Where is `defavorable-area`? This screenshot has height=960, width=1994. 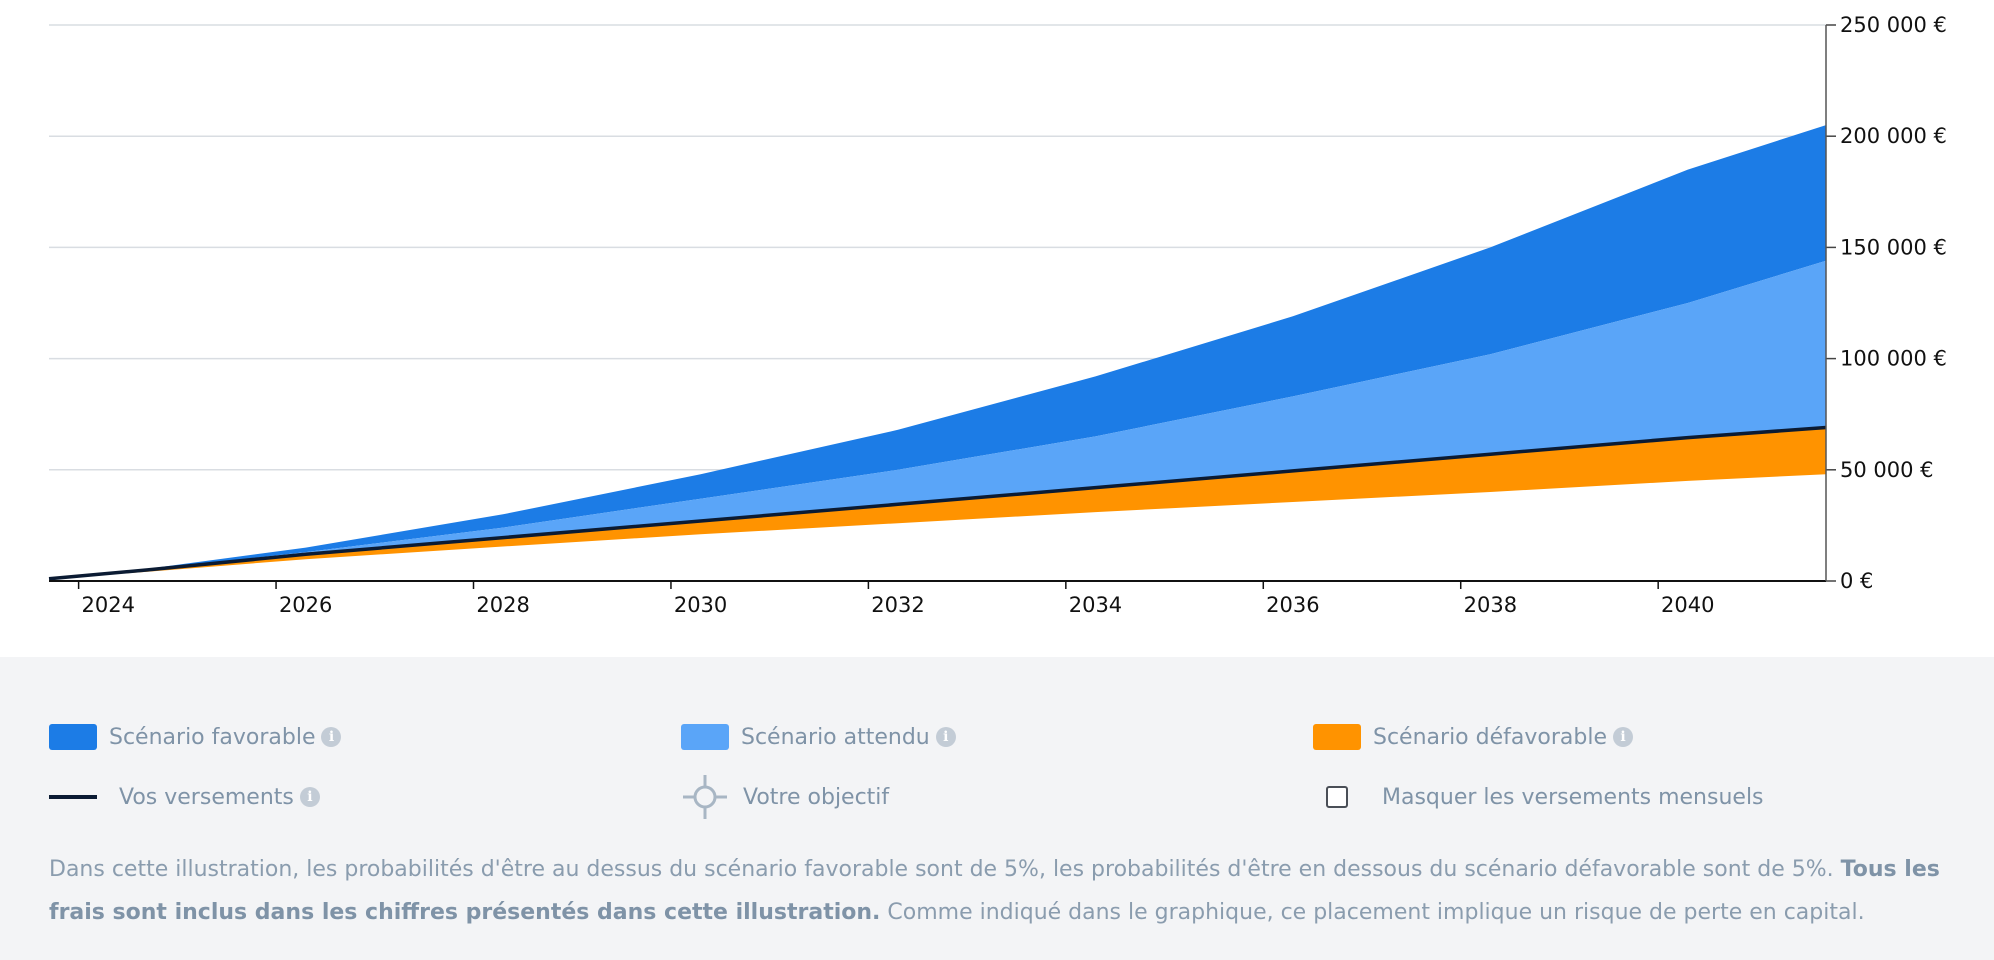 defavorable-area is located at coordinates (937, 503).